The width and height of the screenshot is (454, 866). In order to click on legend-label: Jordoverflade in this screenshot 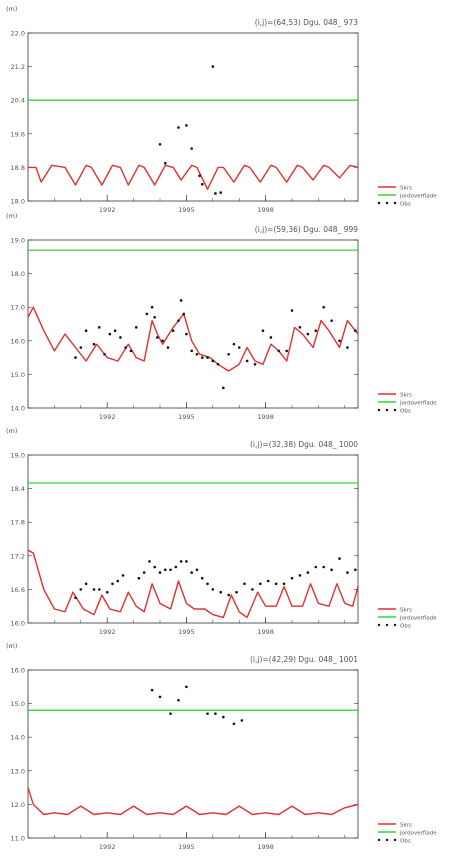, I will do `click(418, 403)`.